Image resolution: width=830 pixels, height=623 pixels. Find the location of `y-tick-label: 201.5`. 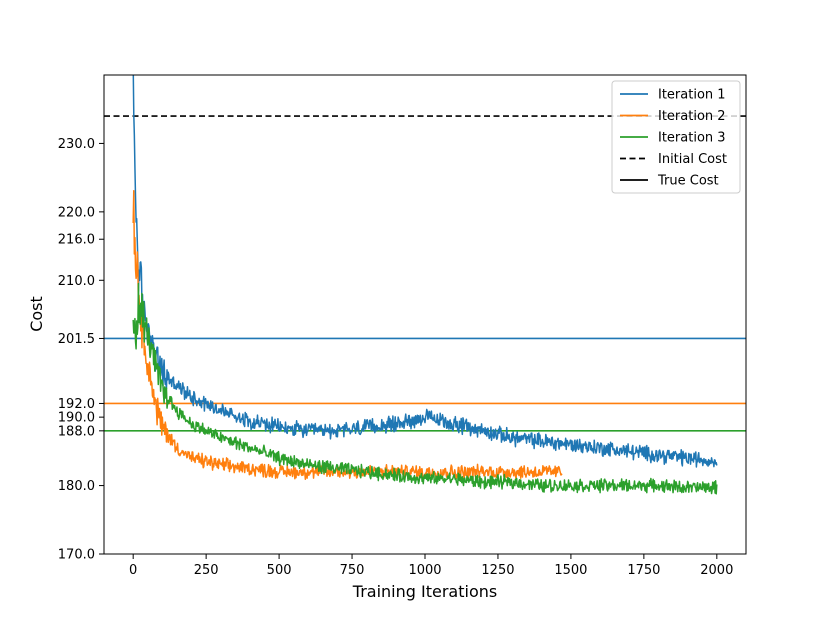

y-tick-label: 201.5 is located at coordinates (76, 339).